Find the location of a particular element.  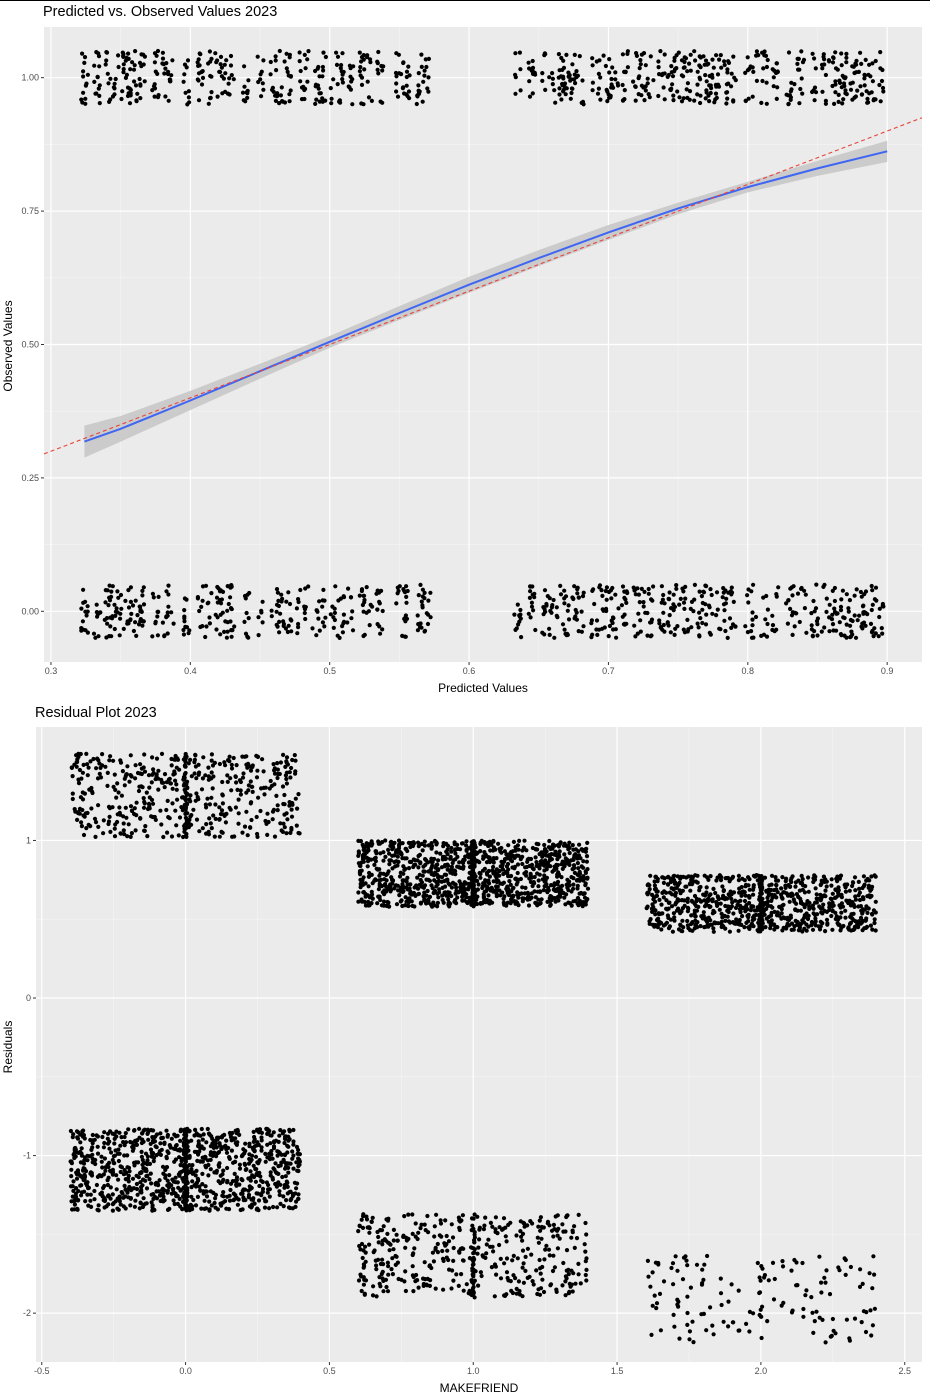

chart1-x-tick-label: 0.5 is located at coordinates (329, 671).